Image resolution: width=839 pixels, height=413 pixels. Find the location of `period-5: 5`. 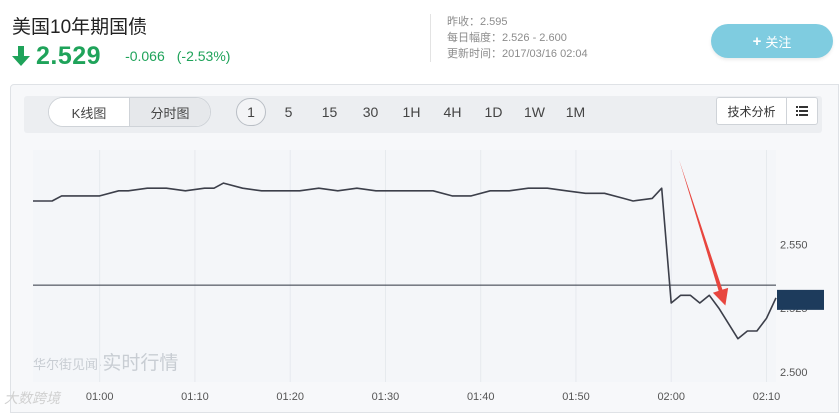

period-5: 5 is located at coordinates (288, 112).